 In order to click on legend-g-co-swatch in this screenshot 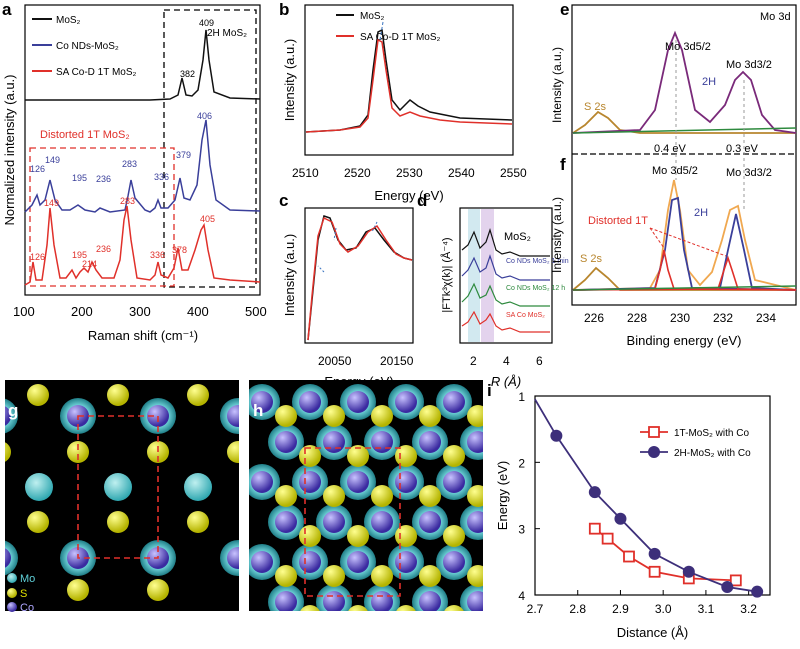, I will do `click(12, 607)`.